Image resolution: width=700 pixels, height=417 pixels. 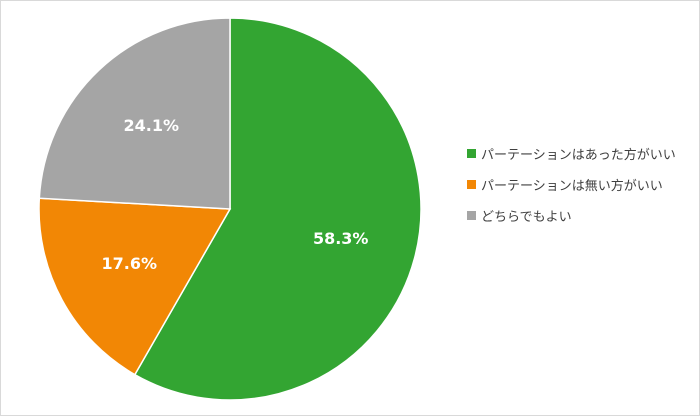 I want to click on legend-label-2: どちらでもよい, so click(x=526, y=217).